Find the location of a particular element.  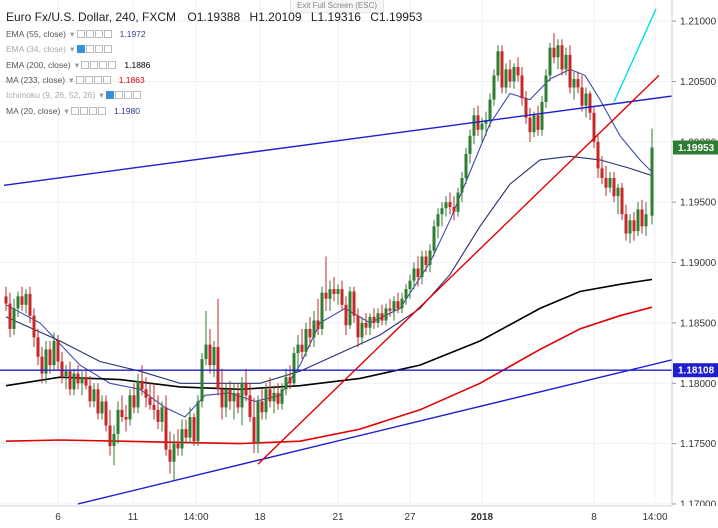

indicator-row: EMA (55, close) ▾ 1.1972 is located at coordinates (76, 34).